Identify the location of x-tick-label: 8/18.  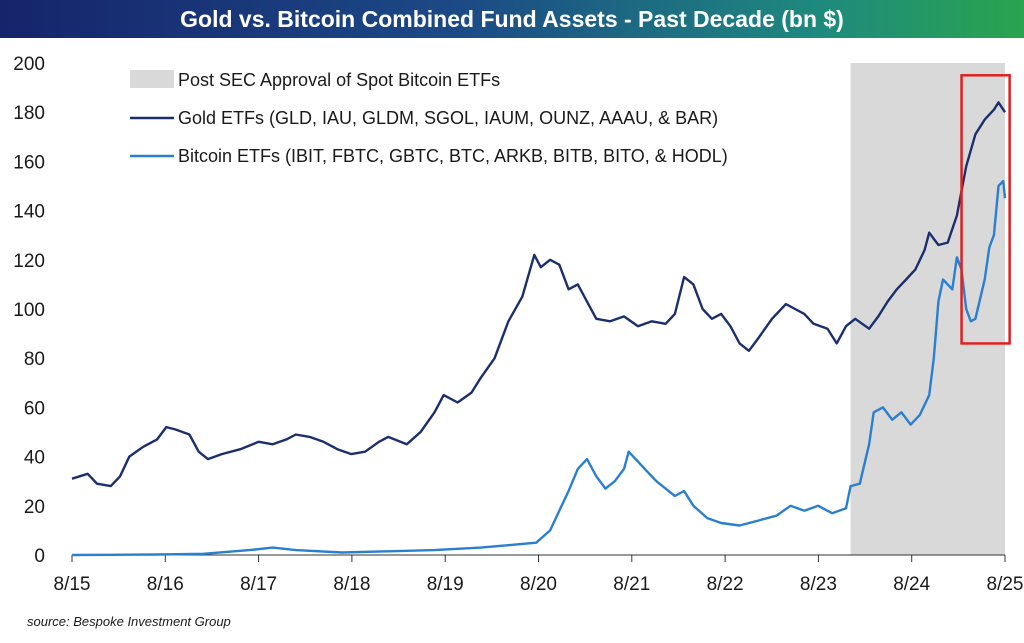
(351, 584).